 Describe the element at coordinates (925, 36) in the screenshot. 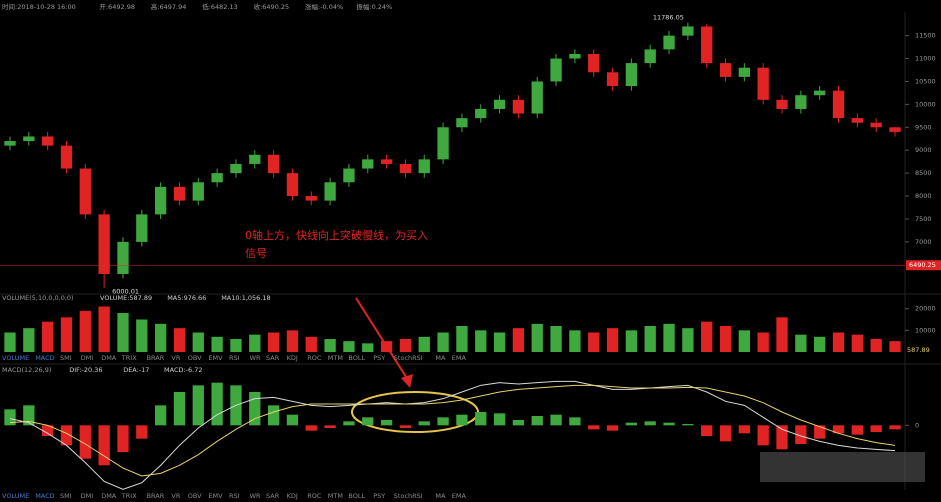

I see `y-tick-label: 11500` at that location.